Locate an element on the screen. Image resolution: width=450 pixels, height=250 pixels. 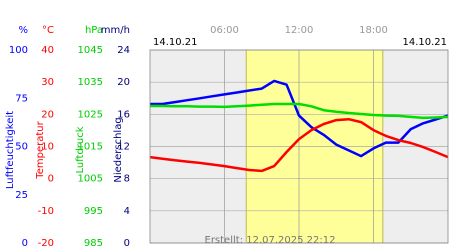
axis-label: Temperatur is located at coordinates (40, 149).